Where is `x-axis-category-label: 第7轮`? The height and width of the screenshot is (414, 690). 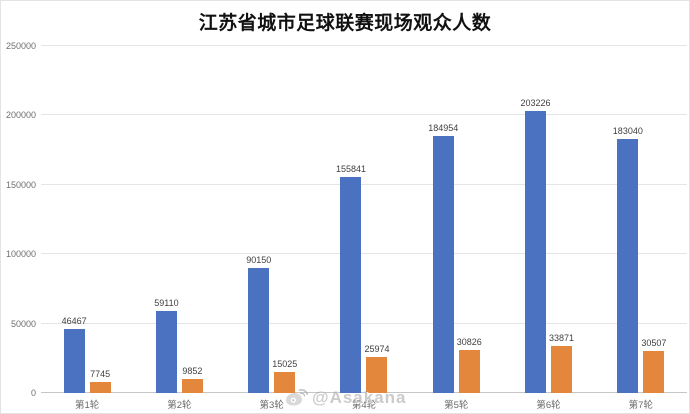 x-axis-category-label: 第7轮 is located at coordinates (640, 405).